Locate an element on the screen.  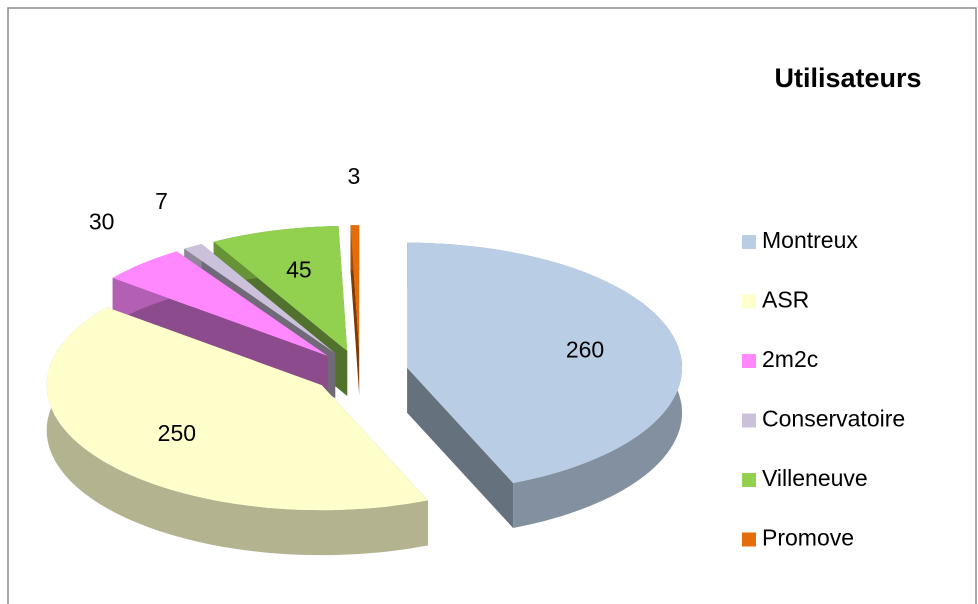
slice-side is located at coordinates (460, 447).